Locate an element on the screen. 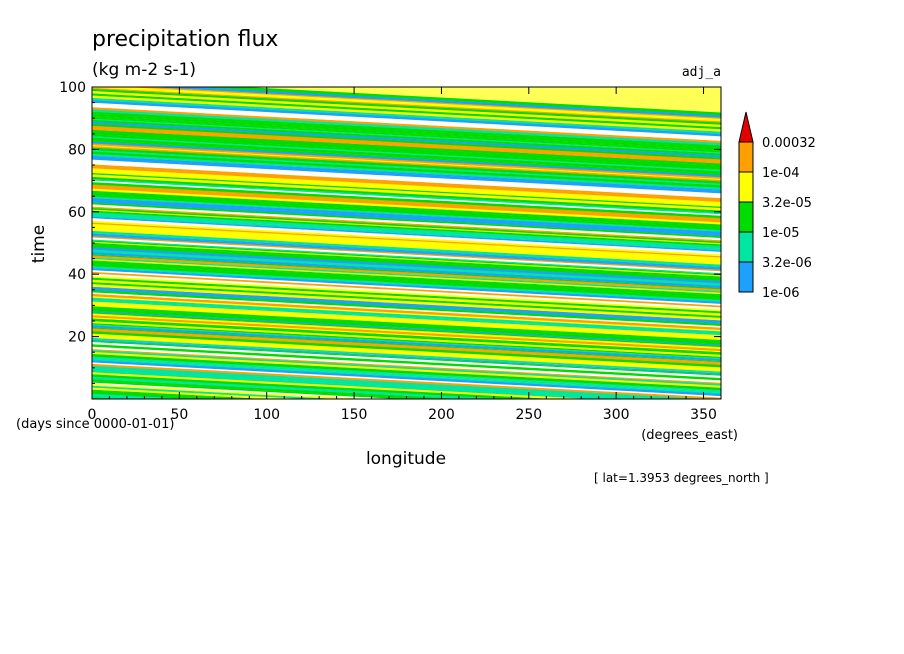  chart-title: precipitation flux is located at coordinates (185, 39).